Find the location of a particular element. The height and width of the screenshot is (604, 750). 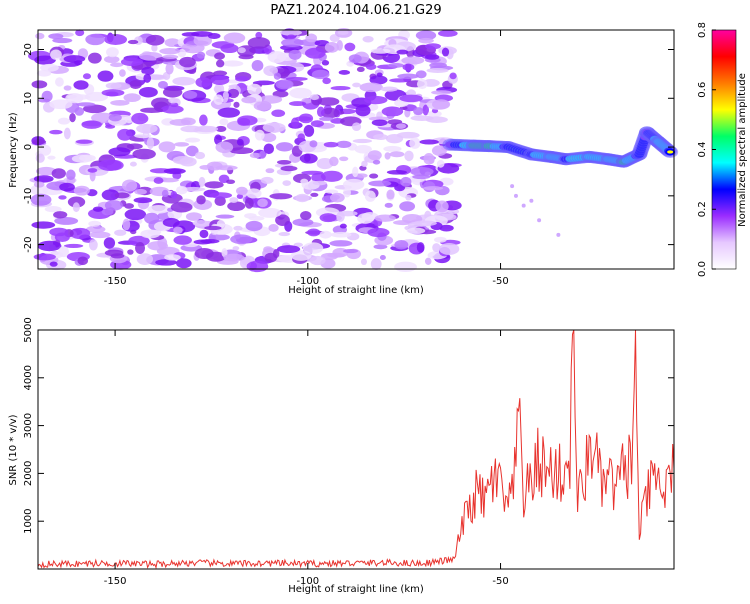

y-tick-label: 0 is located at coordinates (28, 147).